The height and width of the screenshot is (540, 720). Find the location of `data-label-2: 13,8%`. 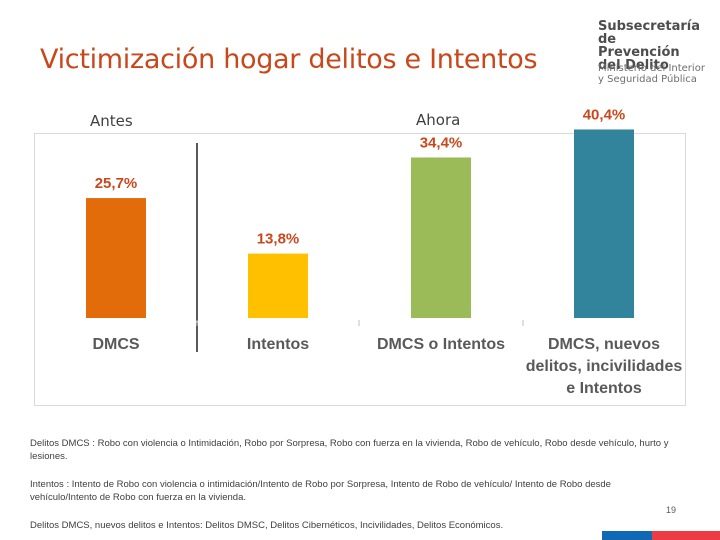

data-label-2: 13,8% is located at coordinates (278, 239).